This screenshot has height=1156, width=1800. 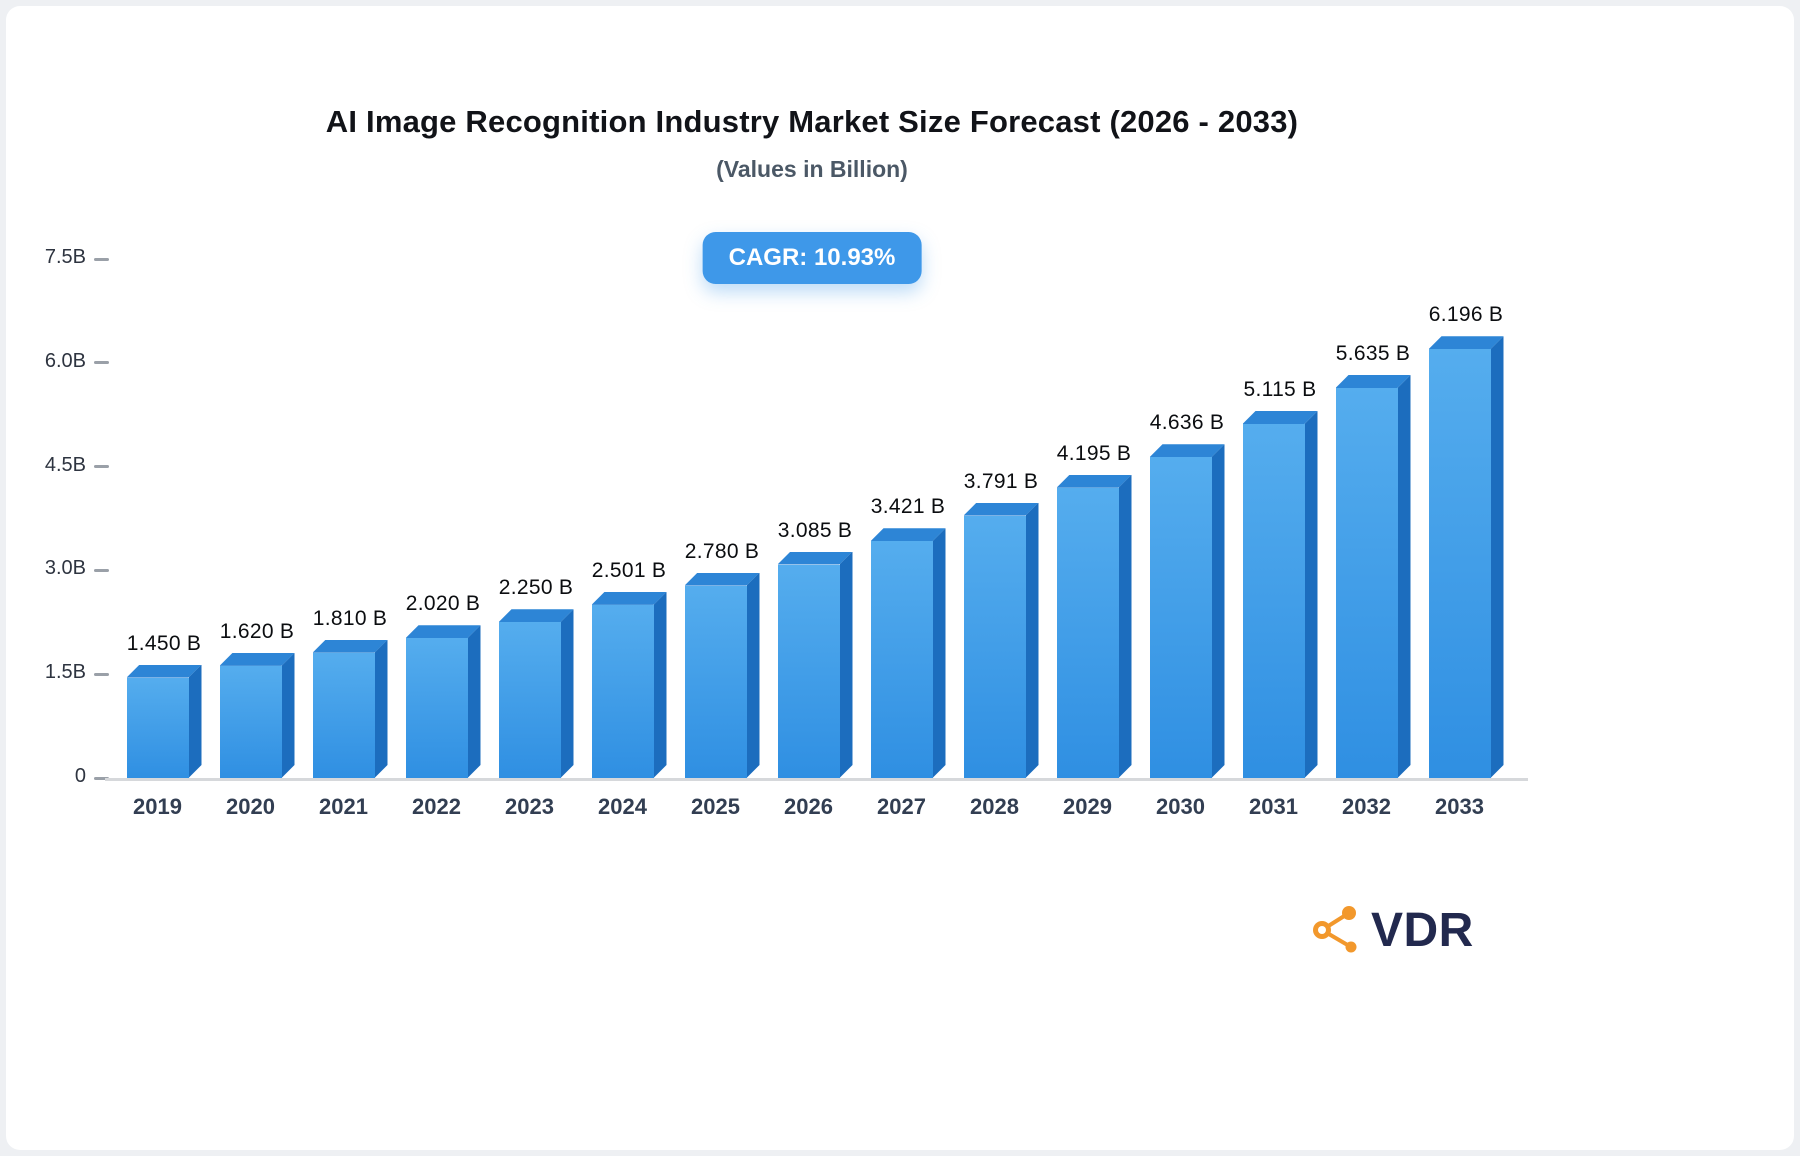 I want to click on x-axis-label-2032: 2032, so click(x=1366, y=806).